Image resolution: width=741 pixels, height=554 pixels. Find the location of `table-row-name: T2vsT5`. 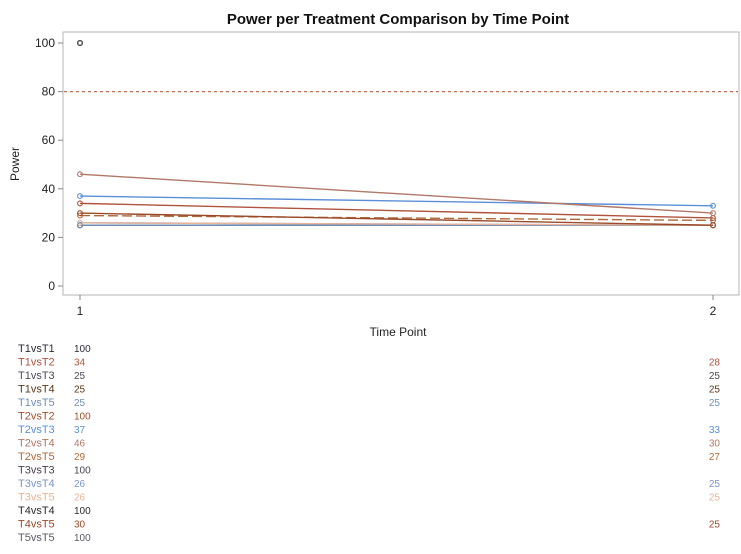

table-row-name: T2vsT5 is located at coordinates (36, 457).